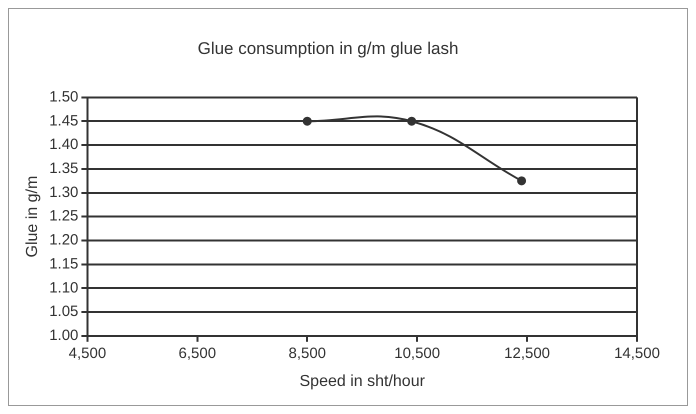  I want to click on x-tick-label: 10,500, so click(417, 353).